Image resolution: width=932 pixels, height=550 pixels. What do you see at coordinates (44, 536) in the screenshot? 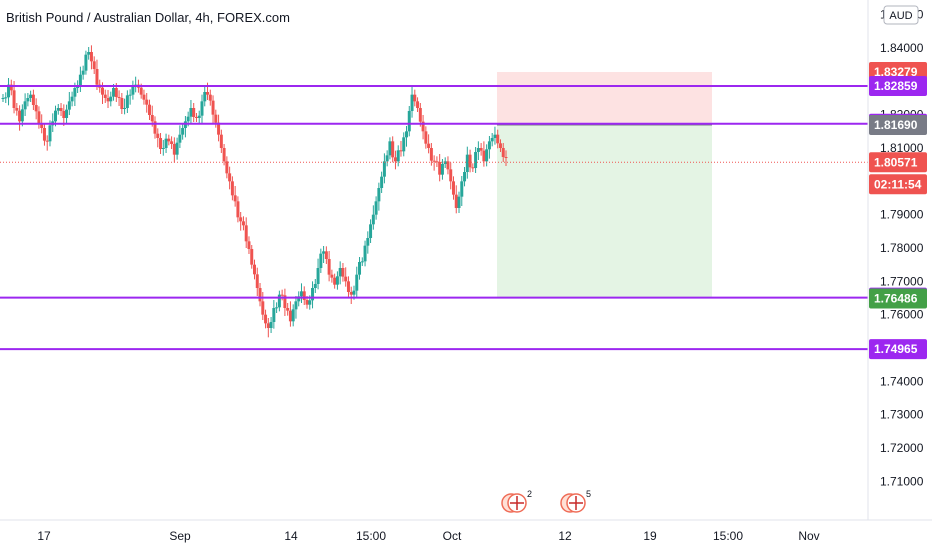
I see `time-tick-label: 17` at bounding box center [44, 536].